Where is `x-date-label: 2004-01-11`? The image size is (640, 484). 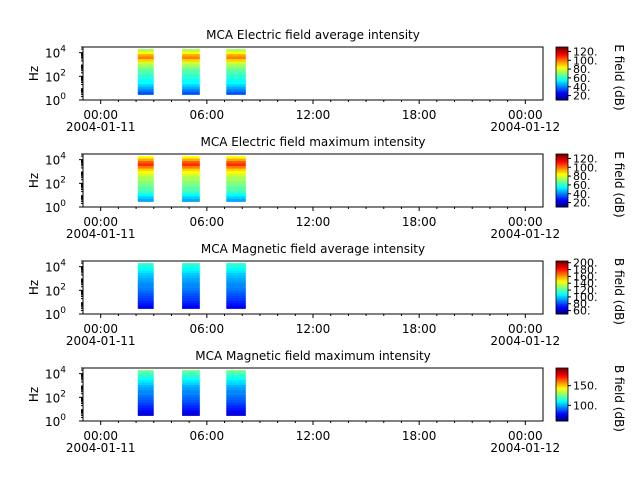
x-date-label: 2004-01-11 is located at coordinates (101, 341).